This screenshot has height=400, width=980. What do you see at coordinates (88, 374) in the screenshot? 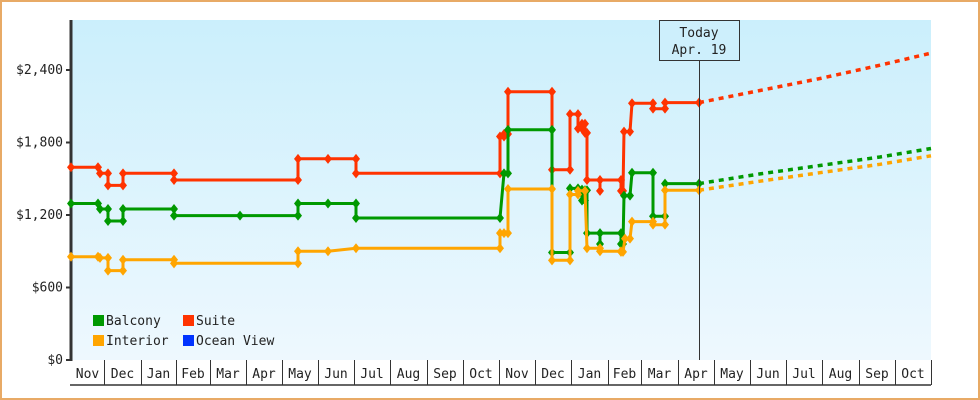
I see `x-tick-label: Nov` at bounding box center [88, 374].